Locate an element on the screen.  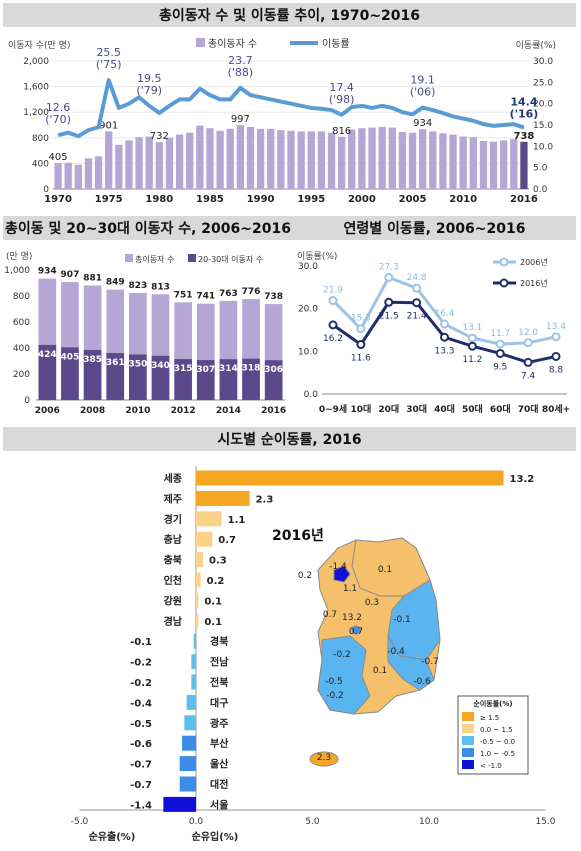
map-value-label: -0.1 is located at coordinates (402, 620).